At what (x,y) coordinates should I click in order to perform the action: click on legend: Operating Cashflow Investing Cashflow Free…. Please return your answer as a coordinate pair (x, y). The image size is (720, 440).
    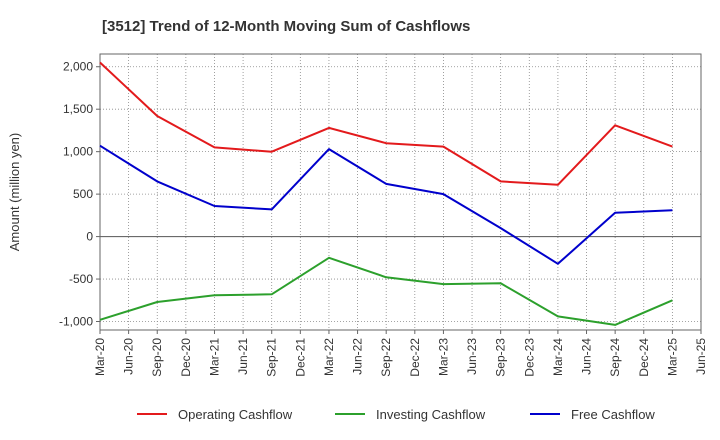
    Looking at the image, I should click on (396, 414).